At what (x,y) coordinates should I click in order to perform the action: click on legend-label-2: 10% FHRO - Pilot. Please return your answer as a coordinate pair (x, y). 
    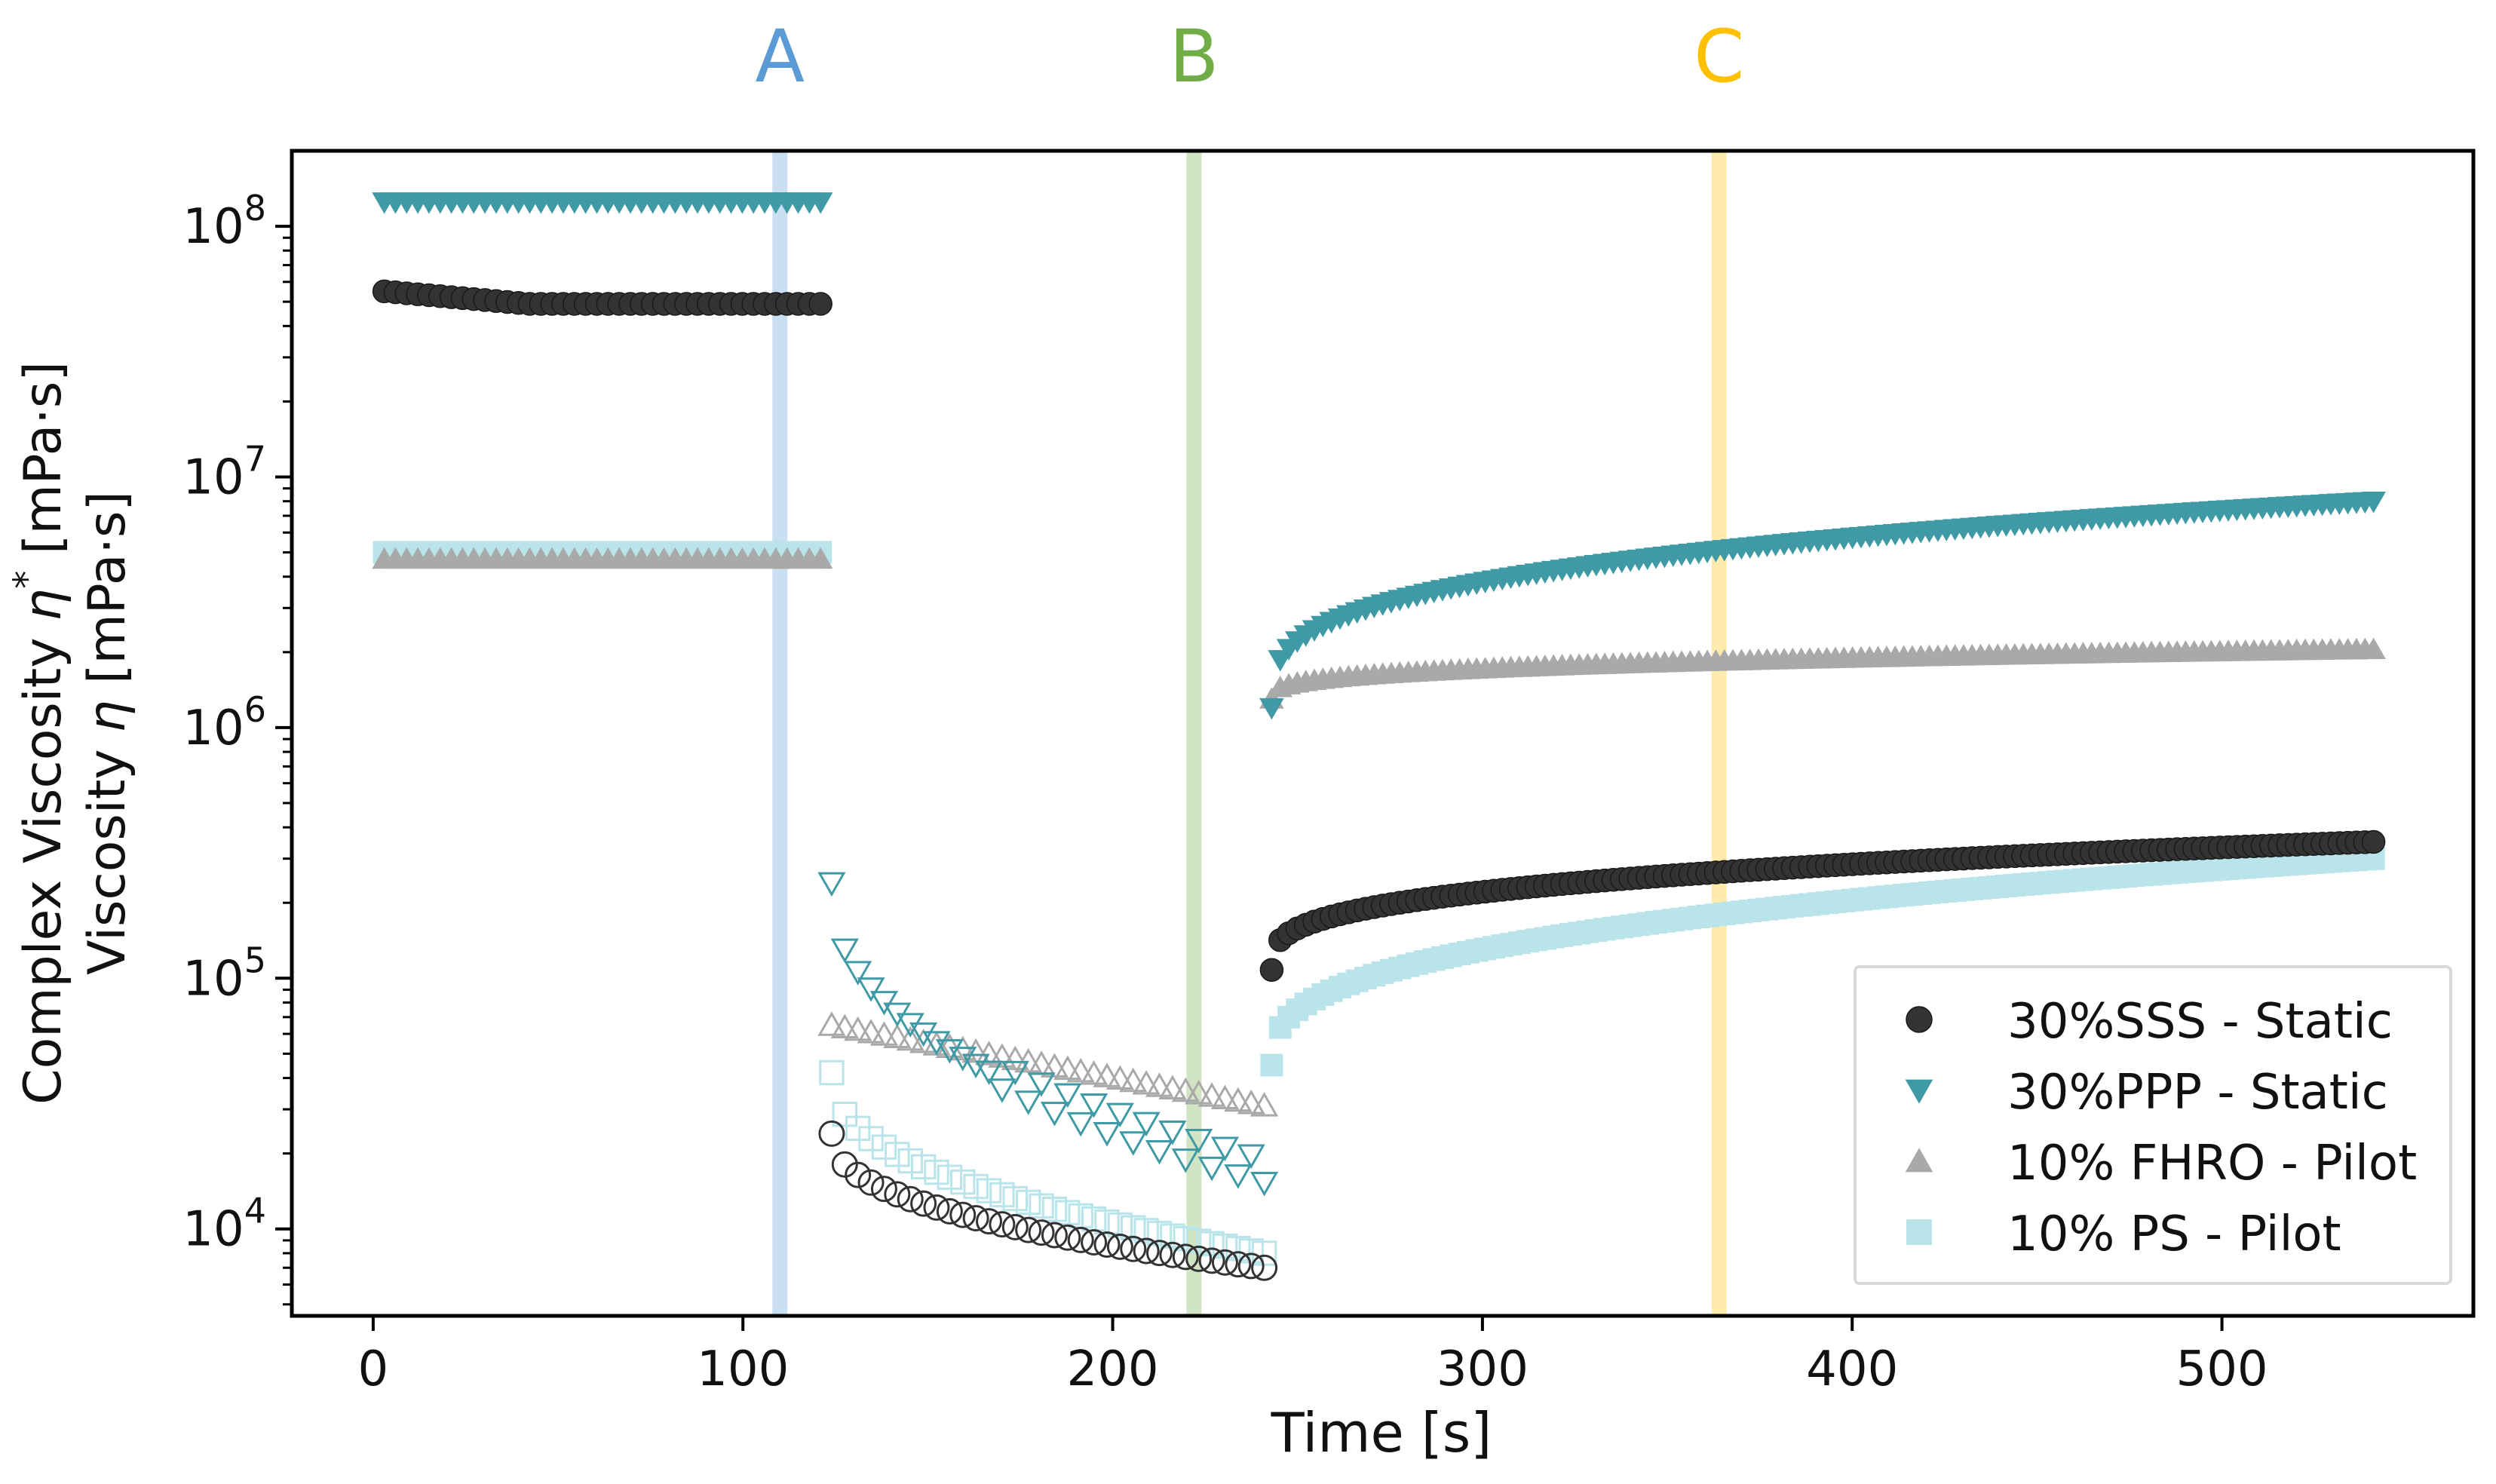
    Looking at the image, I should click on (2212, 1163).